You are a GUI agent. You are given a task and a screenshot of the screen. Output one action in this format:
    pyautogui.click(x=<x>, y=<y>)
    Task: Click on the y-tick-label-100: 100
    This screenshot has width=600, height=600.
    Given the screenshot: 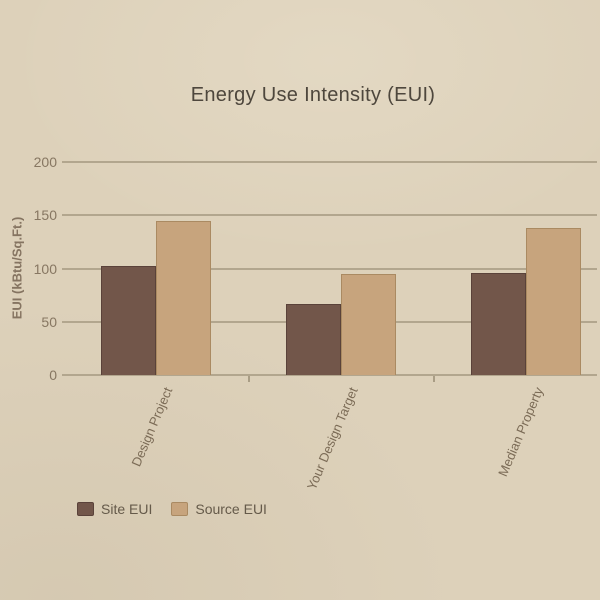 What is the action you would take?
    pyautogui.click(x=45, y=268)
    